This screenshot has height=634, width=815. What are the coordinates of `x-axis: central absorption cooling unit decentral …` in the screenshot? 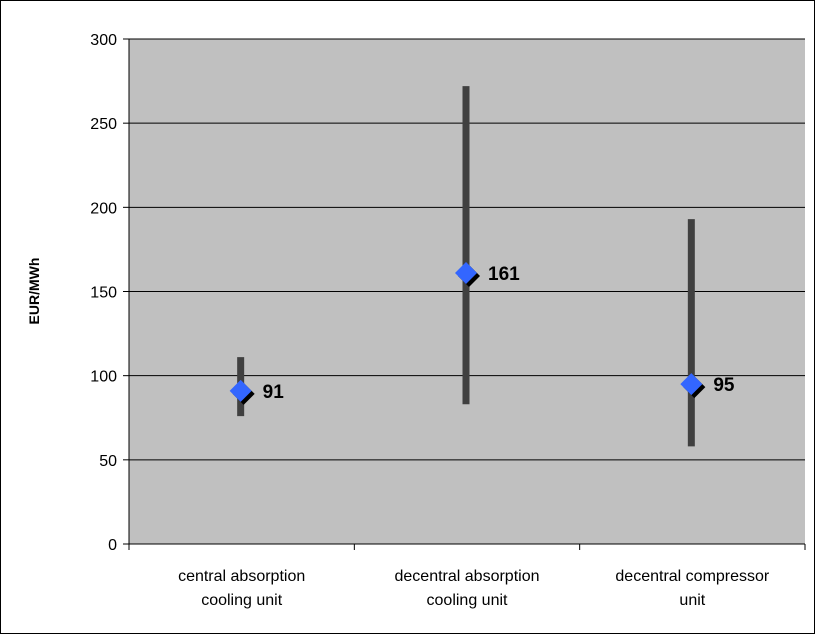 It's located at (467, 576).